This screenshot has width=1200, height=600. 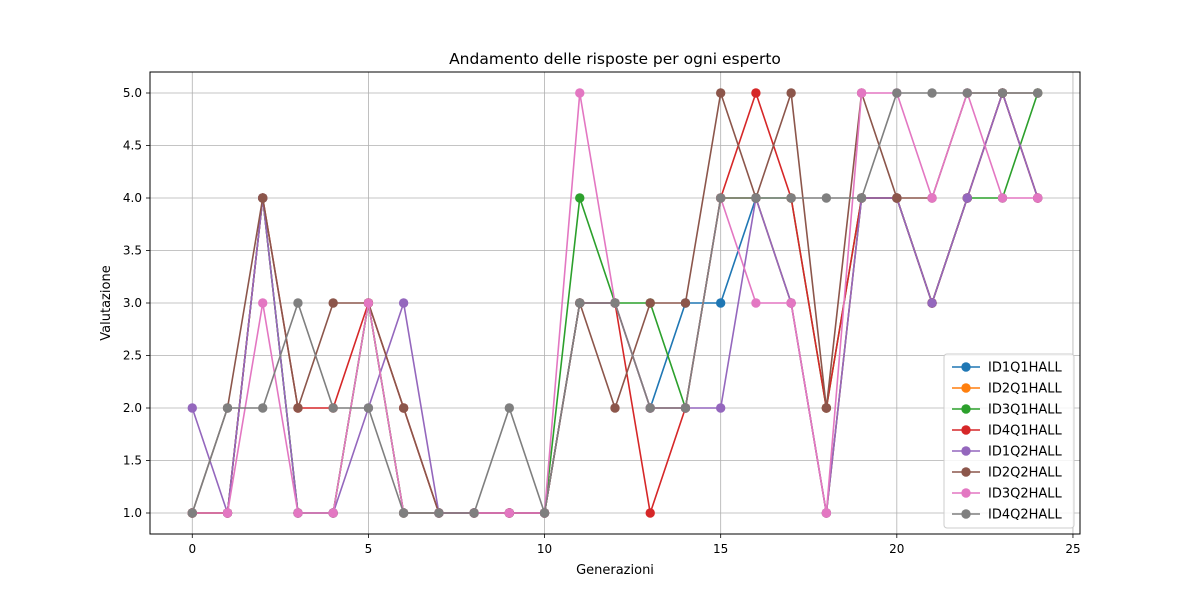 I want to click on legend-item: ID4Q2HALL, so click(x=1007, y=515).